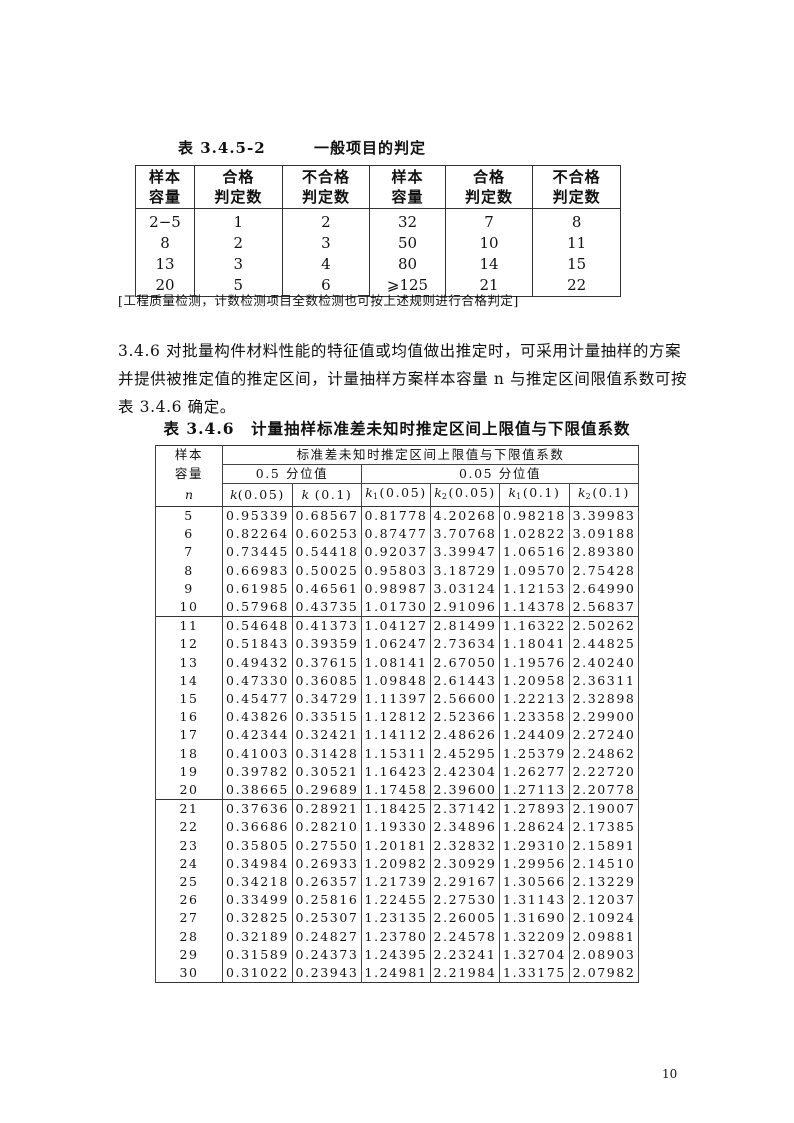 The width and height of the screenshot is (794, 1123). I want to click on header-line: 合格, so click(489, 177).